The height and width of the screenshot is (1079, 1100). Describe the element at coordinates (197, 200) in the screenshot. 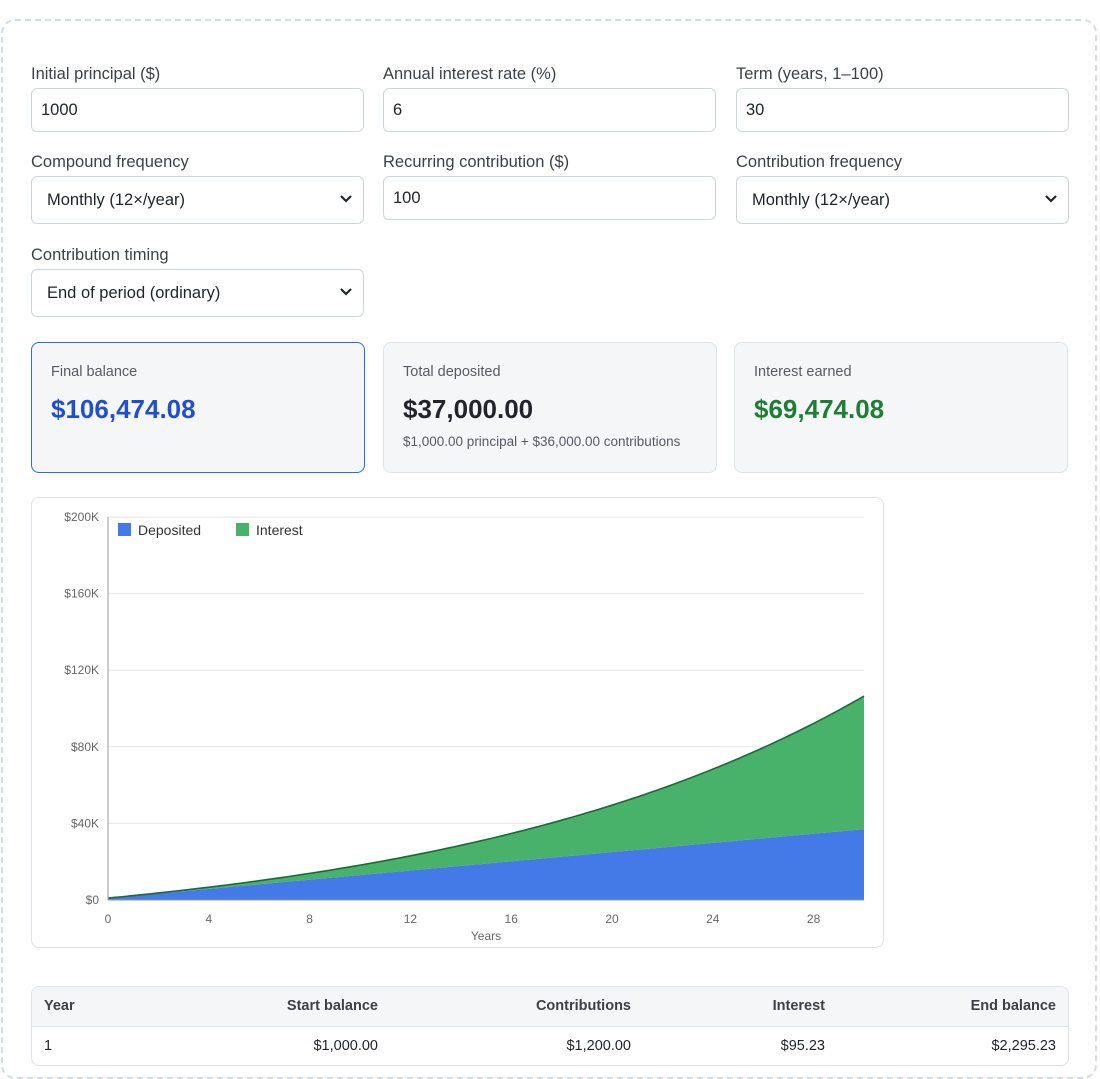

I see `compound-frequency-select: Monthly (12×/year)` at that location.